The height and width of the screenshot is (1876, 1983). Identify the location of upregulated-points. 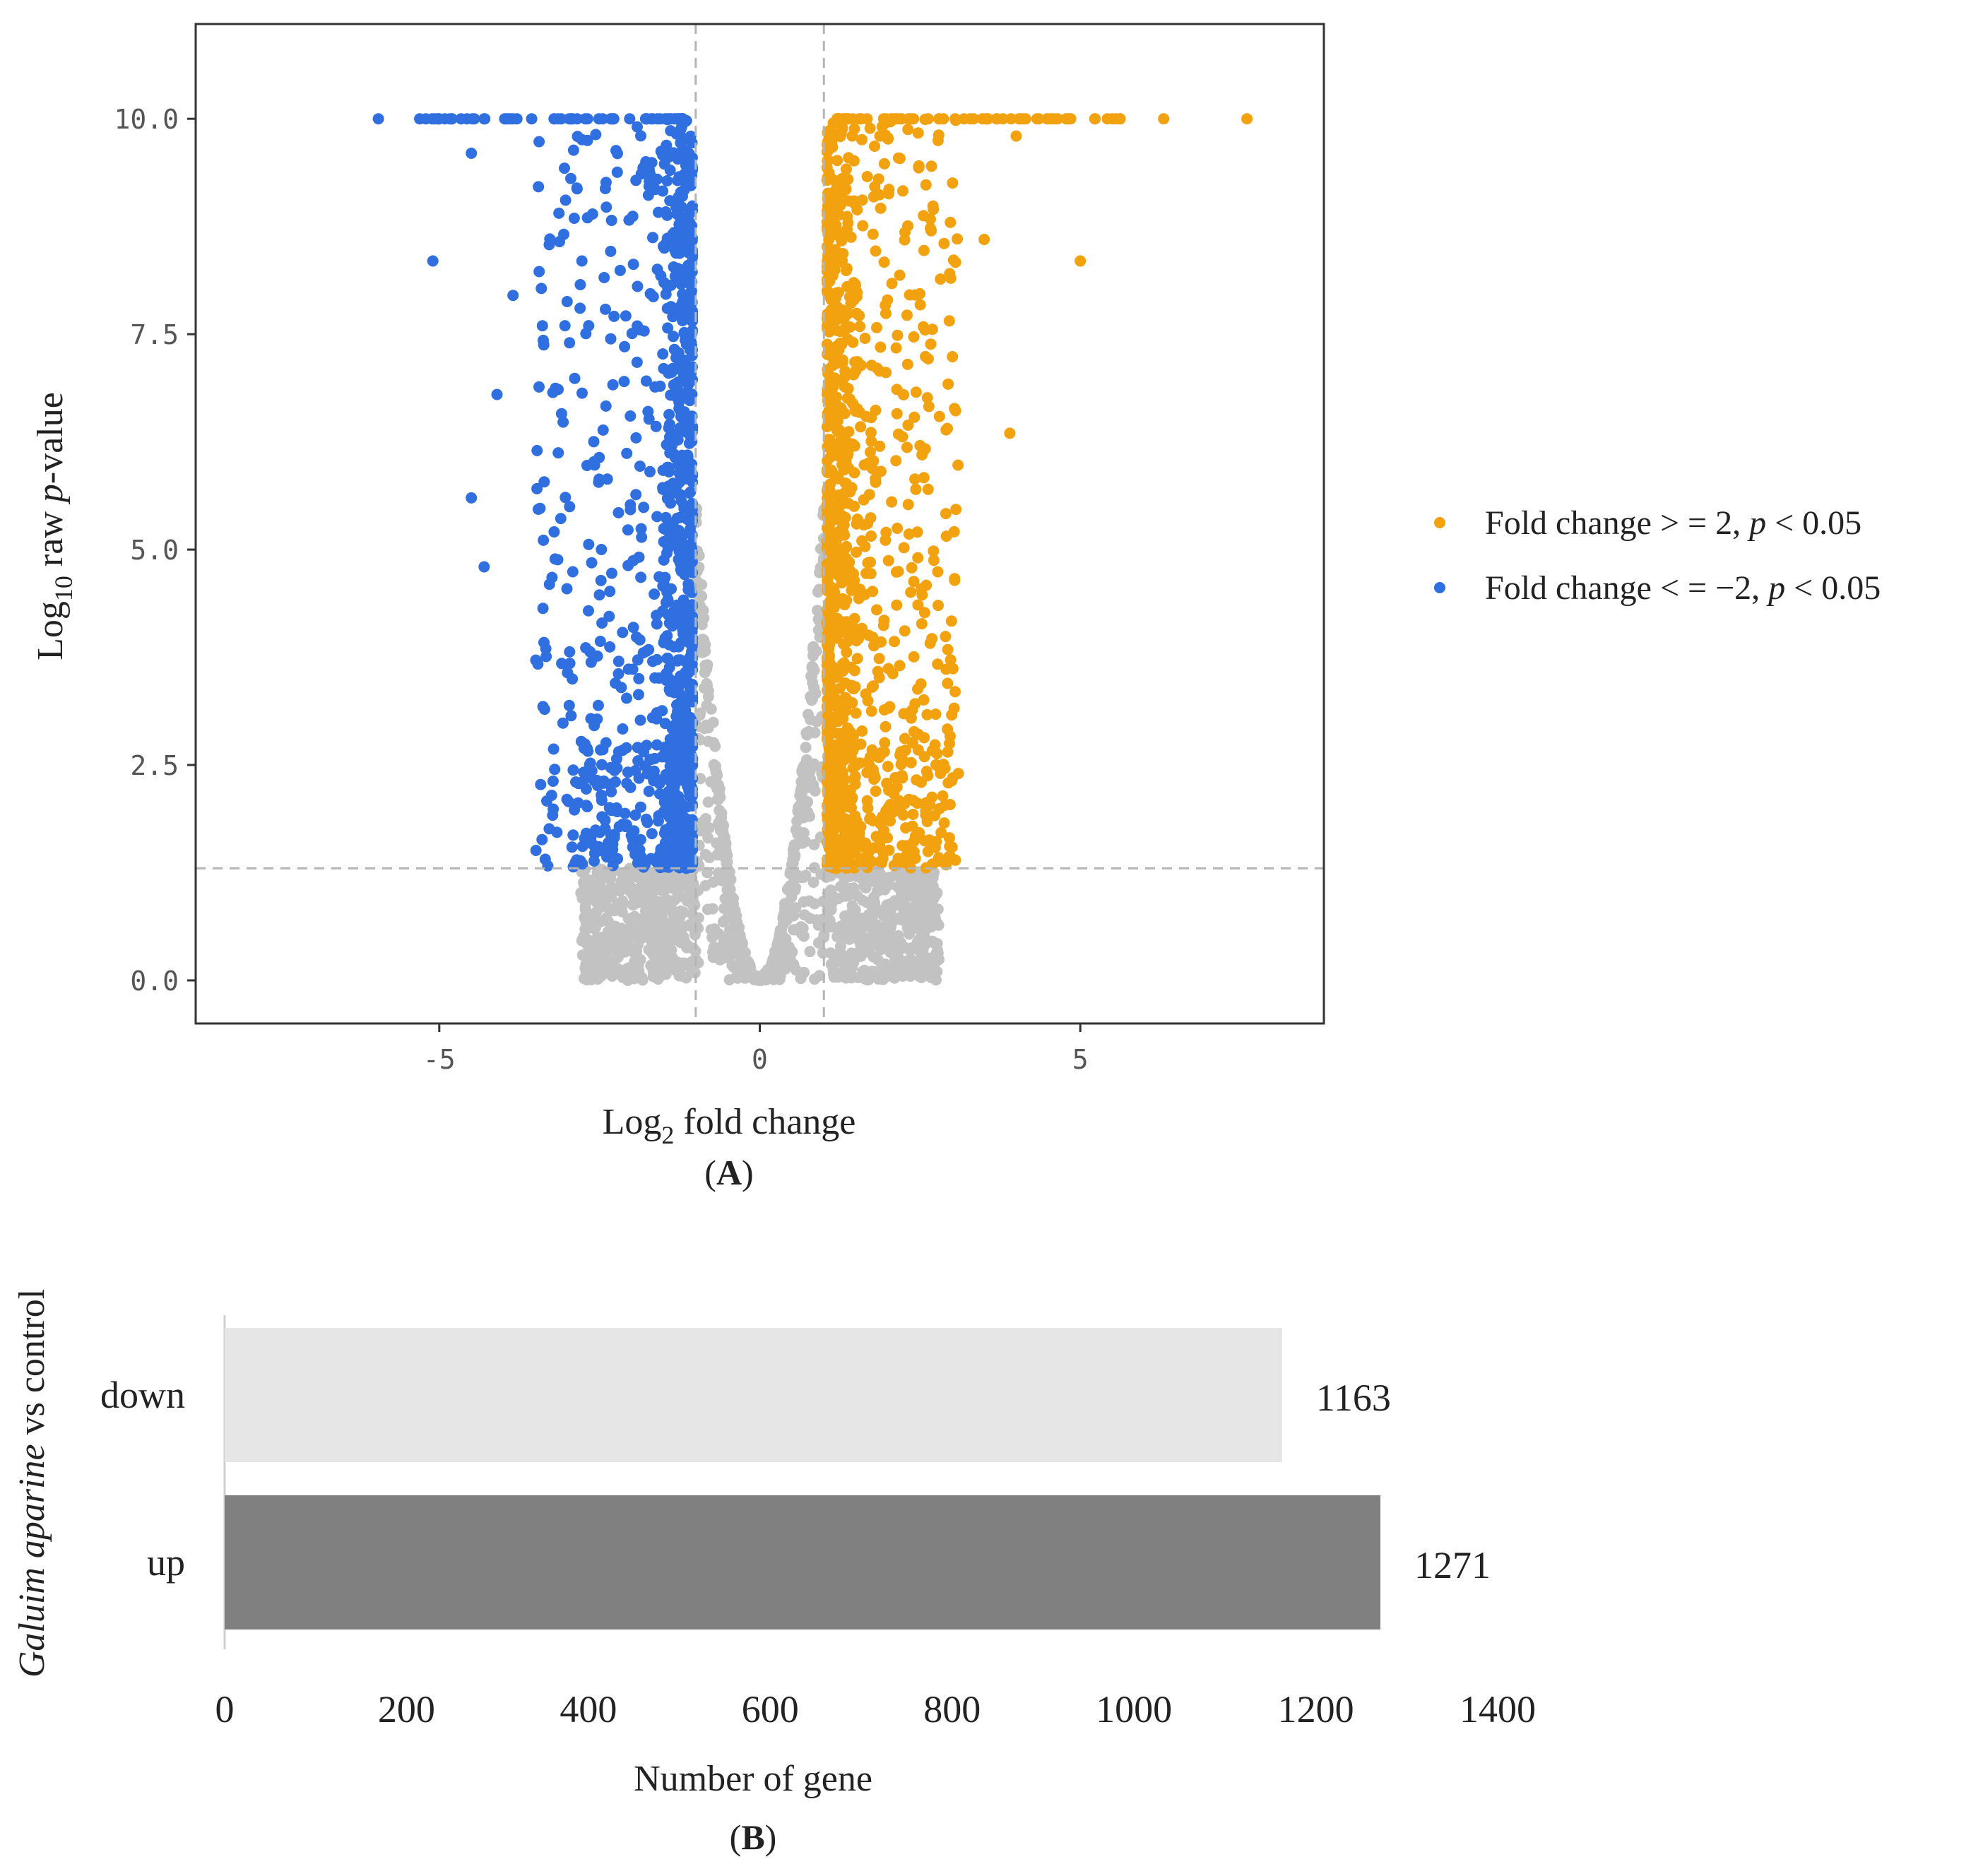
(1037, 493).